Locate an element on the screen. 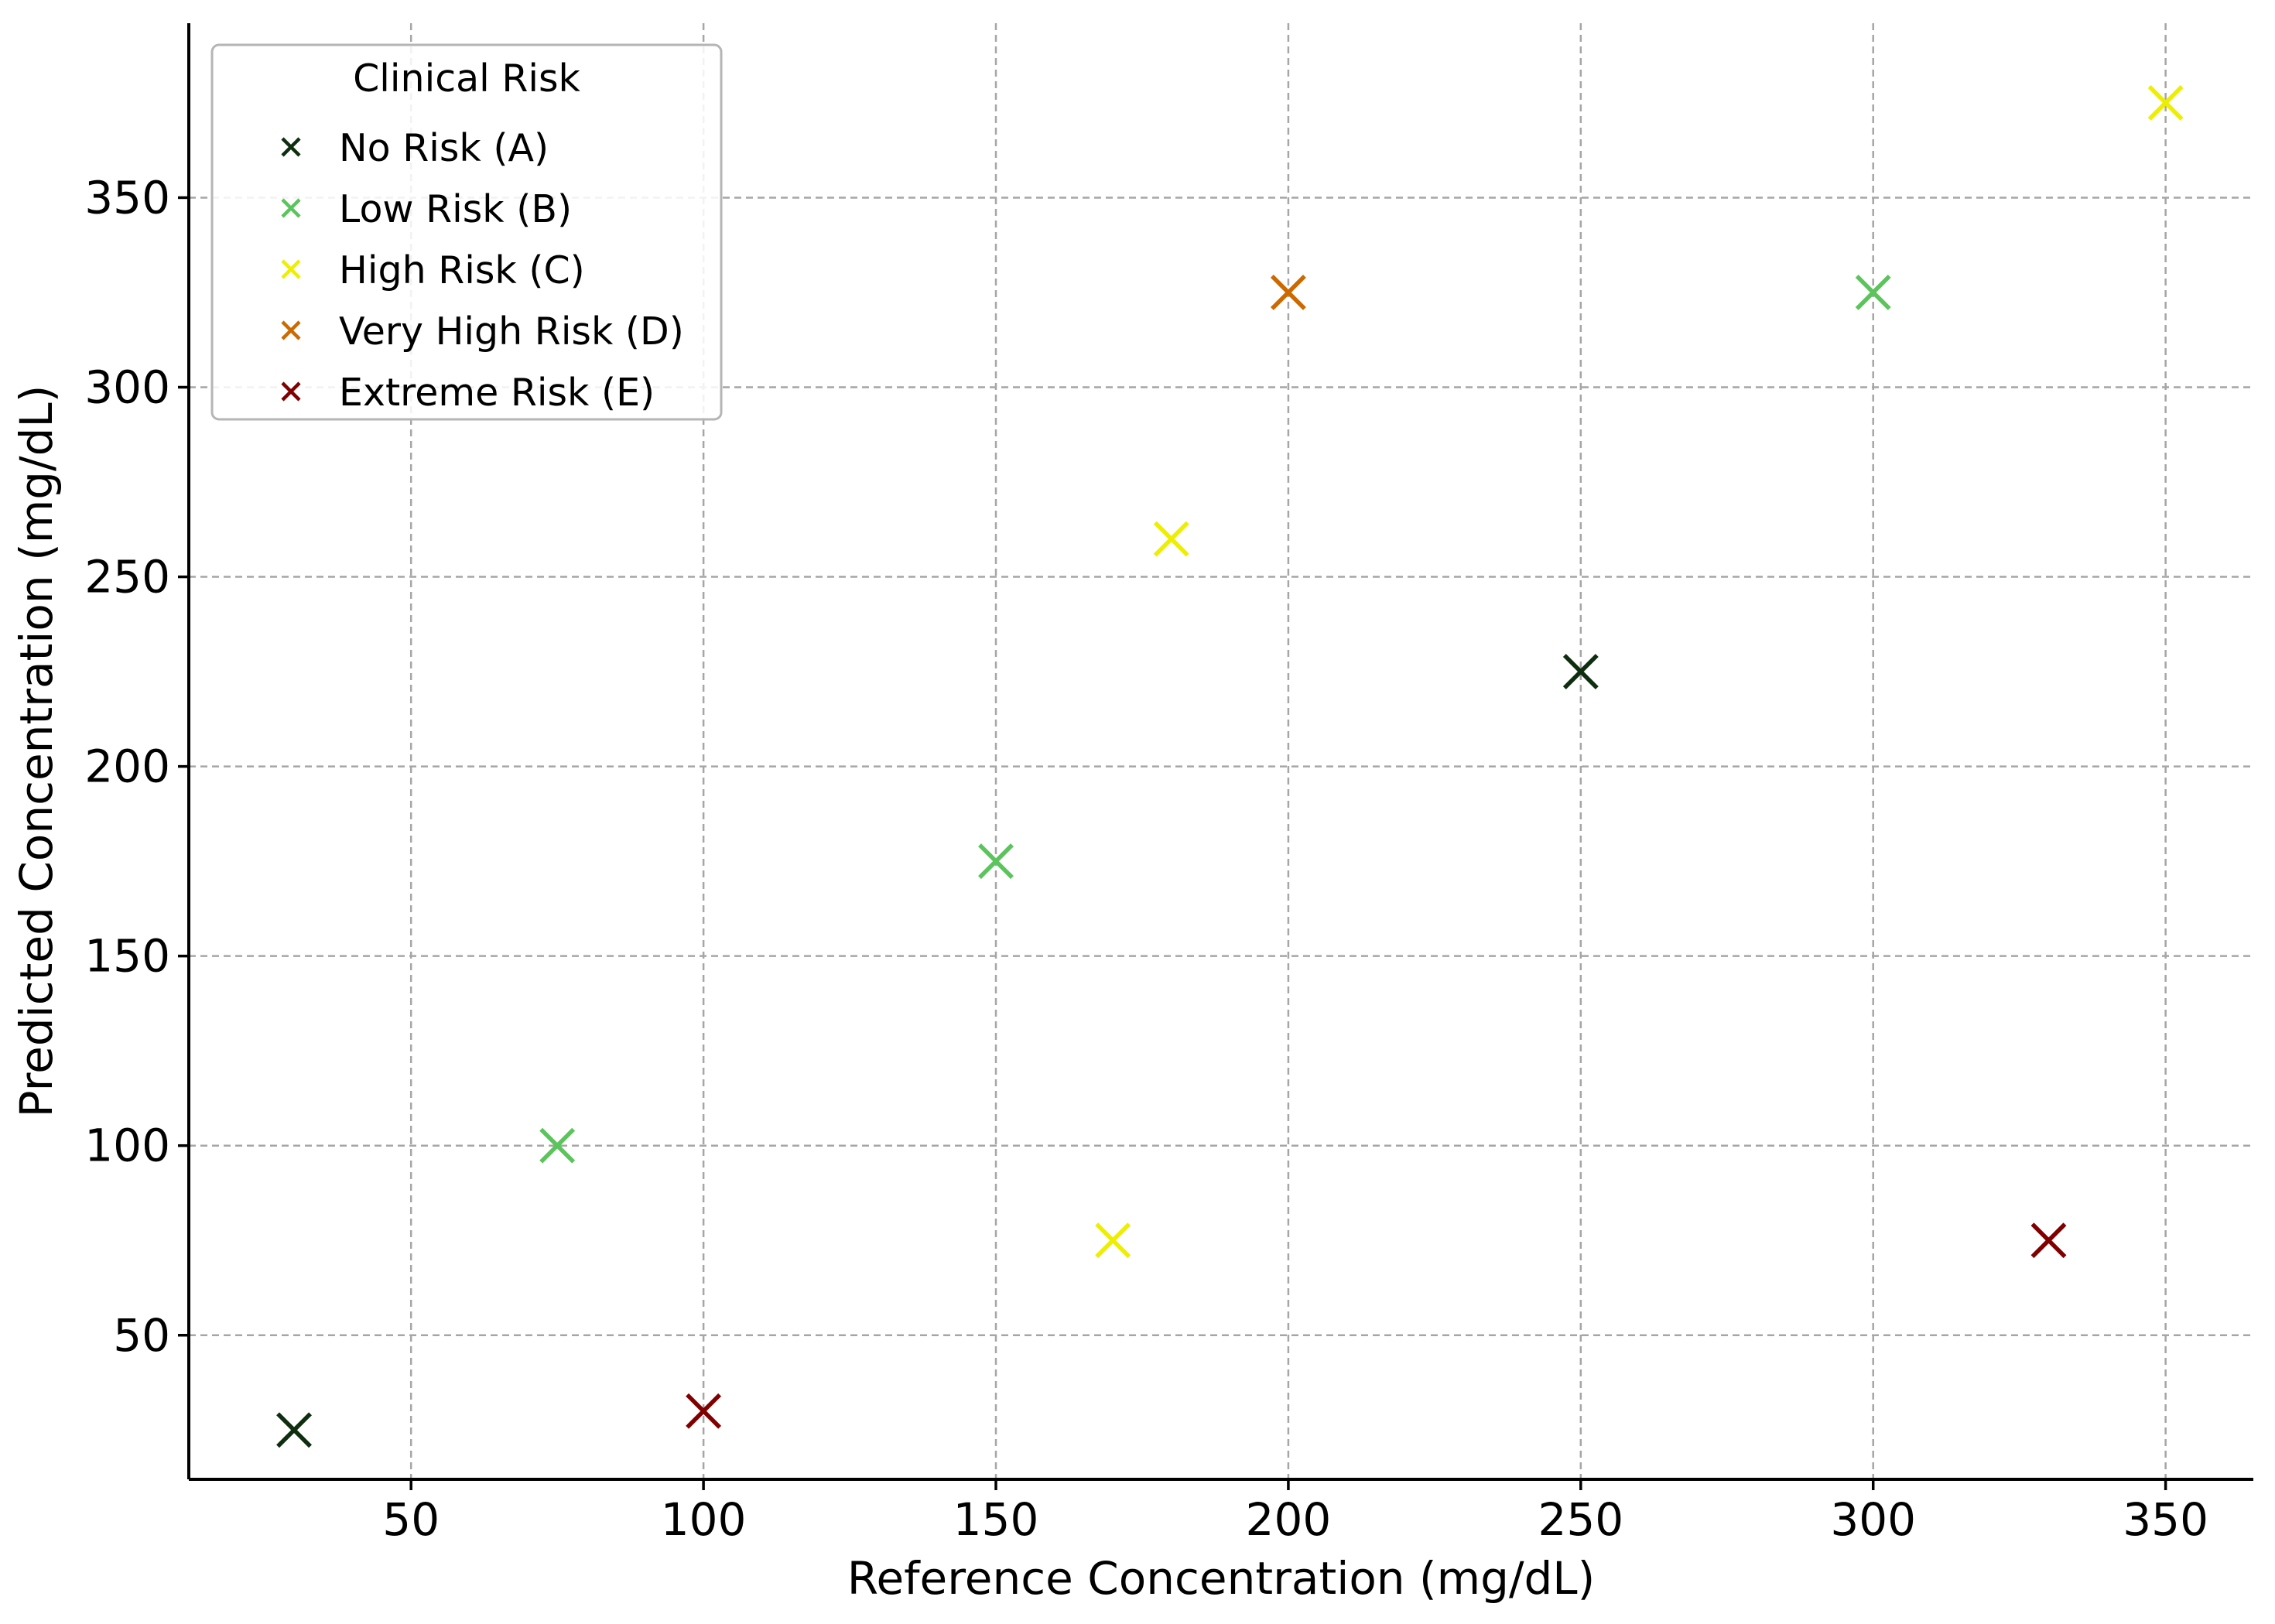  legend-label-2: Low Risk (B) is located at coordinates (456, 209).